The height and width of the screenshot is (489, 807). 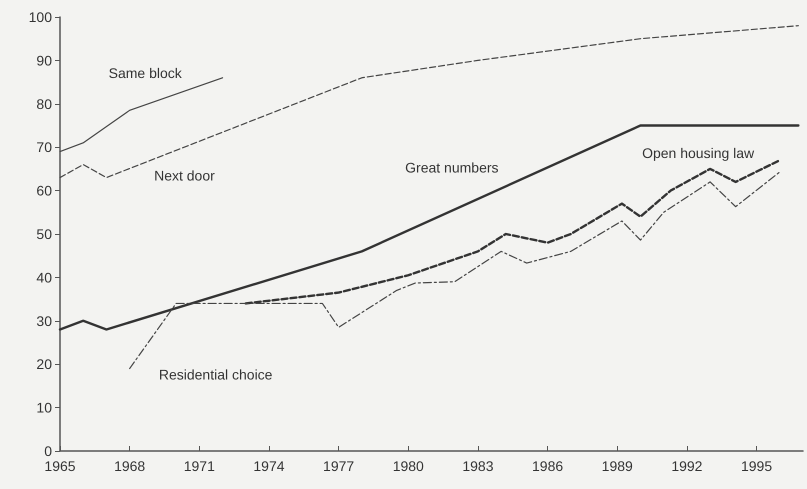 What do you see at coordinates (60, 466) in the screenshot?
I see `x-tick-label: 1965` at bounding box center [60, 466].